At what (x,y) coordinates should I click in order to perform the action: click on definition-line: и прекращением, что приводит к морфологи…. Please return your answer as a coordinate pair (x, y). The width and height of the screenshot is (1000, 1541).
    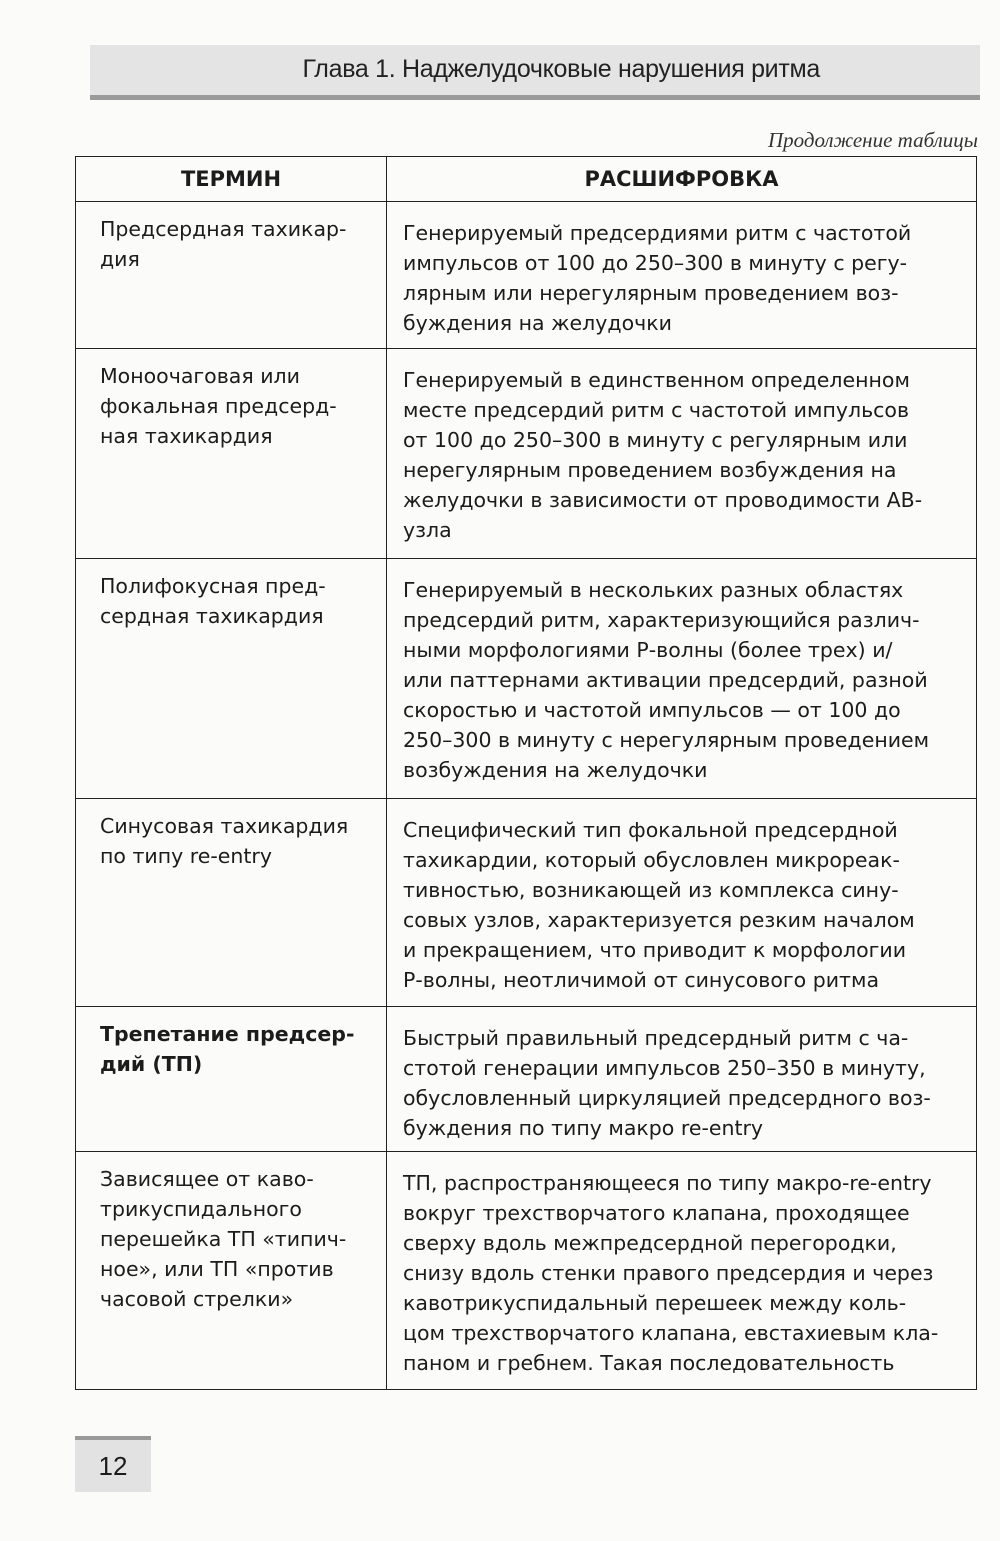
    Looking at the image, I should click on (655, 950).